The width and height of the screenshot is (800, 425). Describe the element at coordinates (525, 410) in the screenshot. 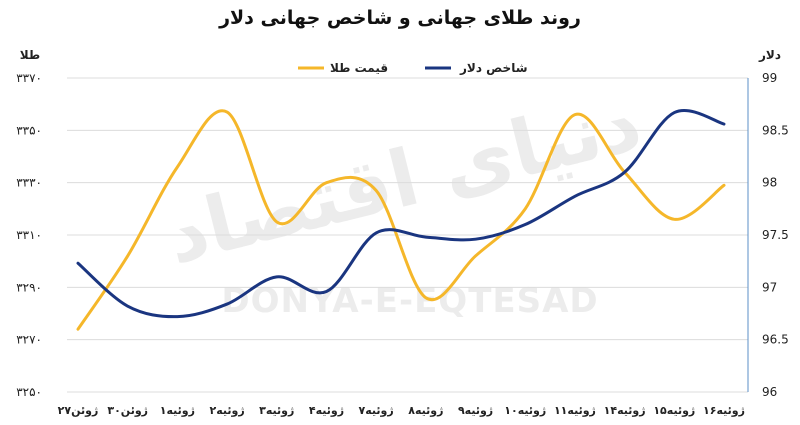

I see `x-tick-label: ۱۰ژوئیه` at that location.